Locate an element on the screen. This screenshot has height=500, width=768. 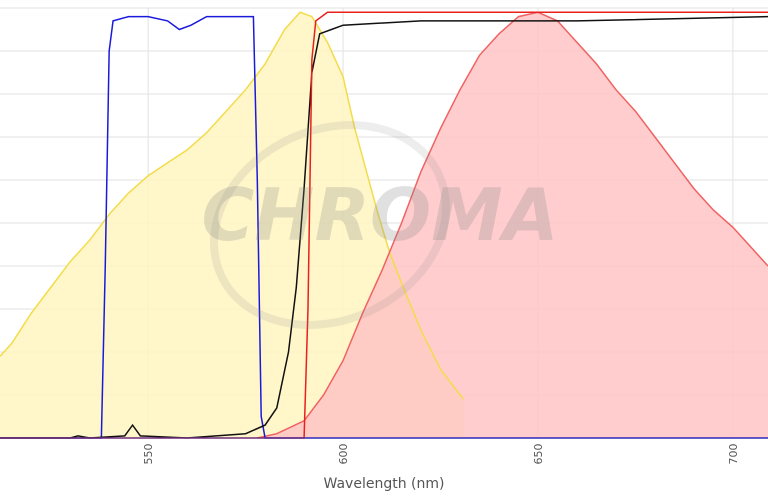
x-tick-label: 550 is located at coordinates (148, 454).